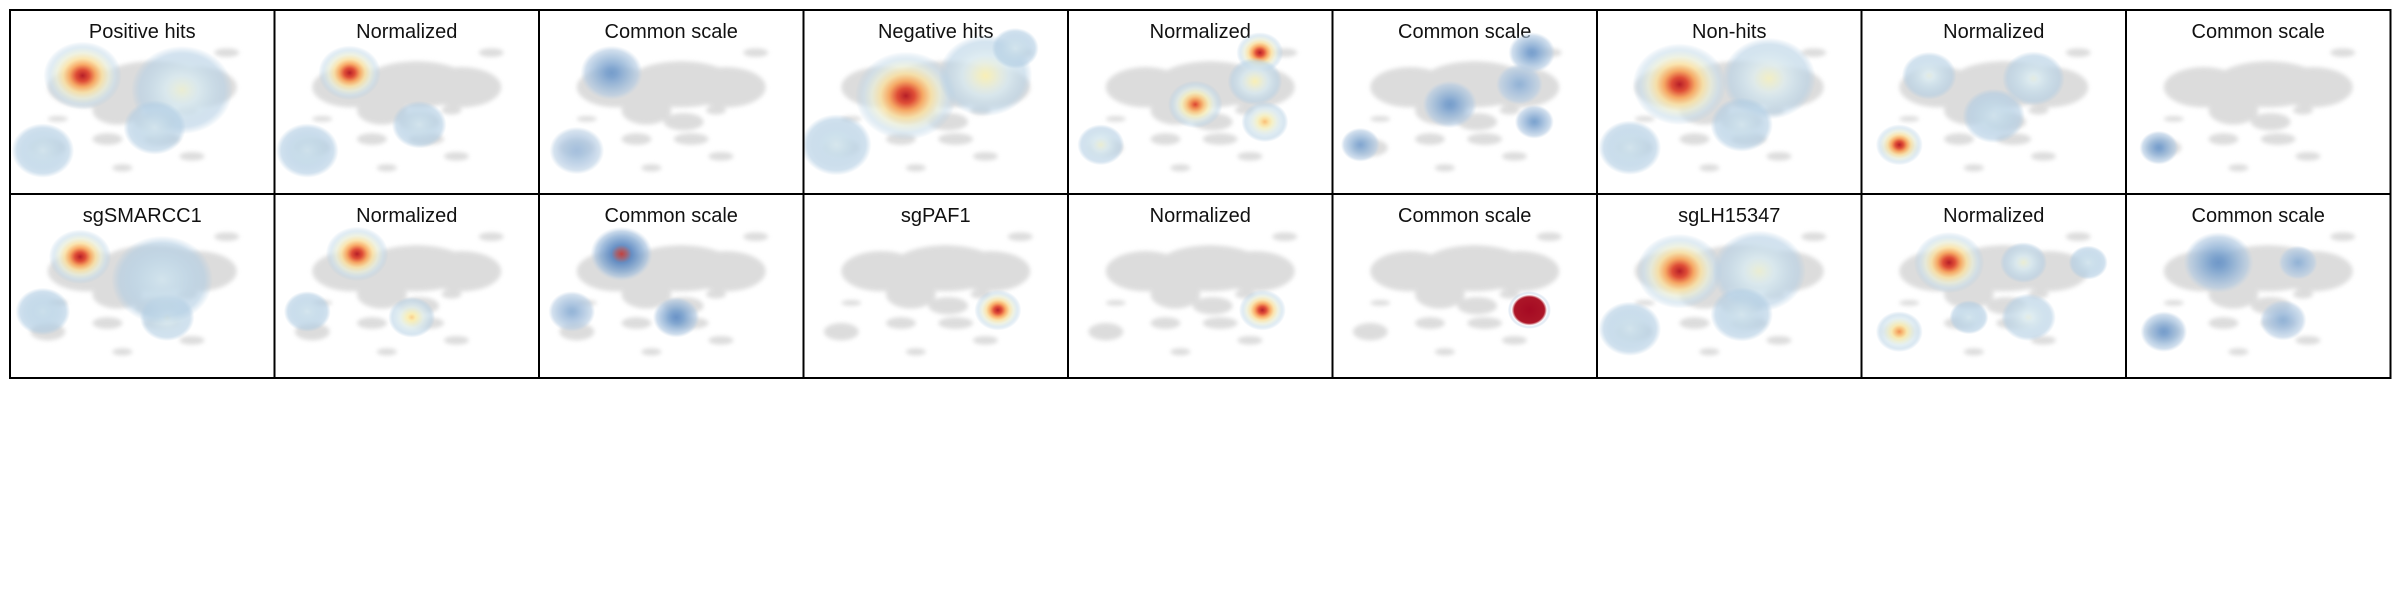 This screenshot has width=2400, height=600. I want to click on panel-title: Positive hits, so click(142, 32).